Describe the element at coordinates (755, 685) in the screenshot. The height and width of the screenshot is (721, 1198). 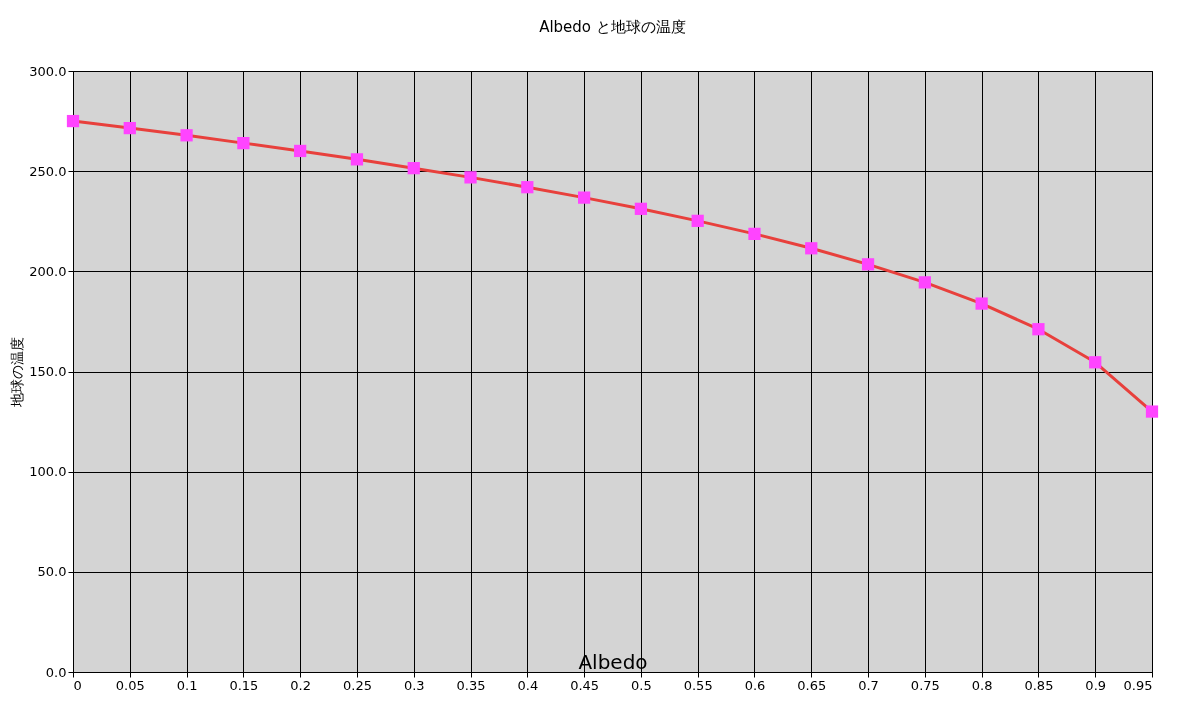
I see `x-tick-label: 0.6` at that location.